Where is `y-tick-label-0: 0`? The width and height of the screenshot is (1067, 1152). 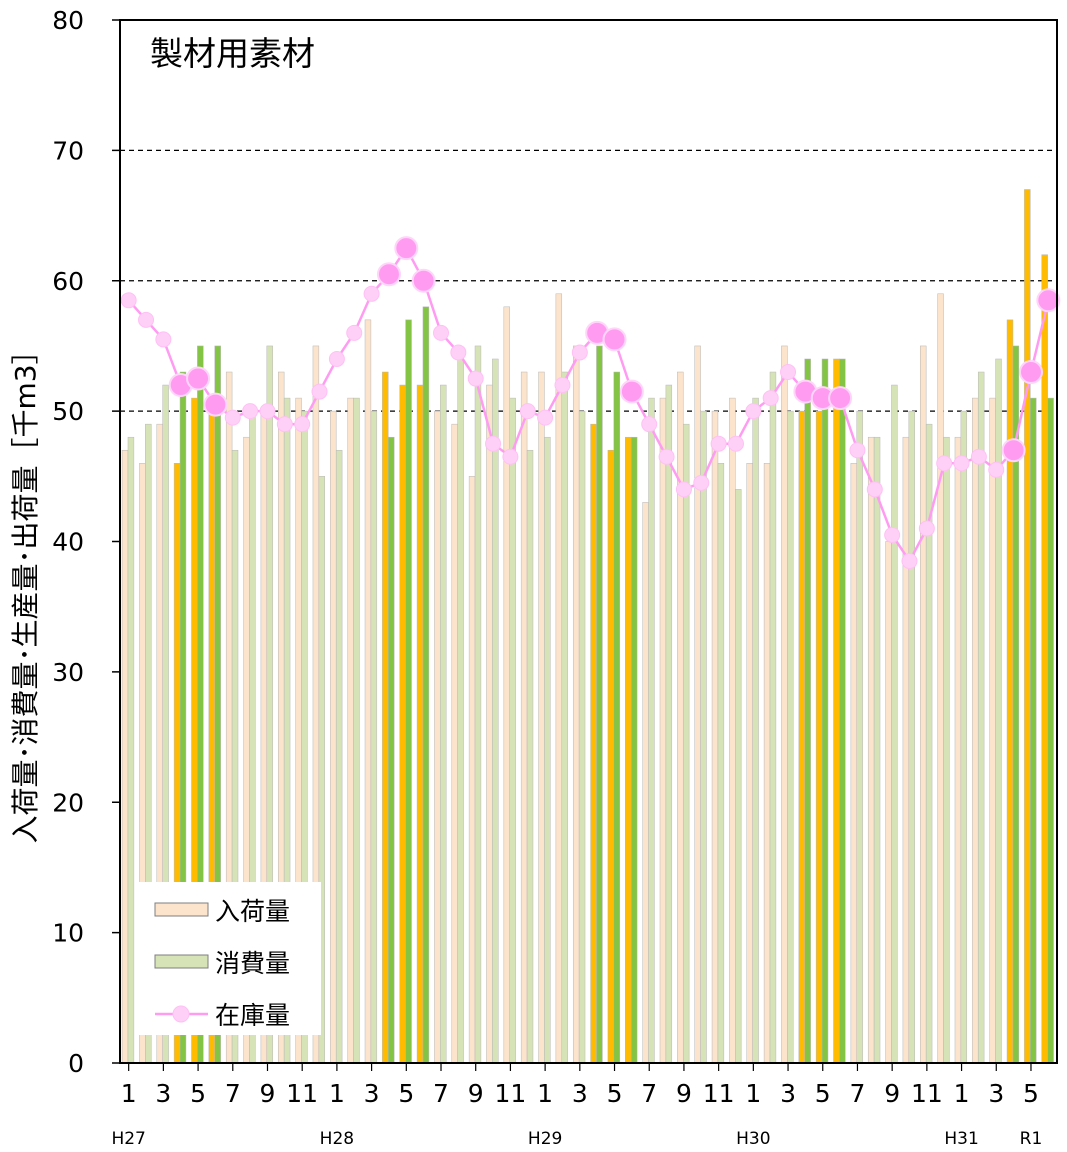 y-tick-label-0: 0 is located at coordinates (76, 1063).